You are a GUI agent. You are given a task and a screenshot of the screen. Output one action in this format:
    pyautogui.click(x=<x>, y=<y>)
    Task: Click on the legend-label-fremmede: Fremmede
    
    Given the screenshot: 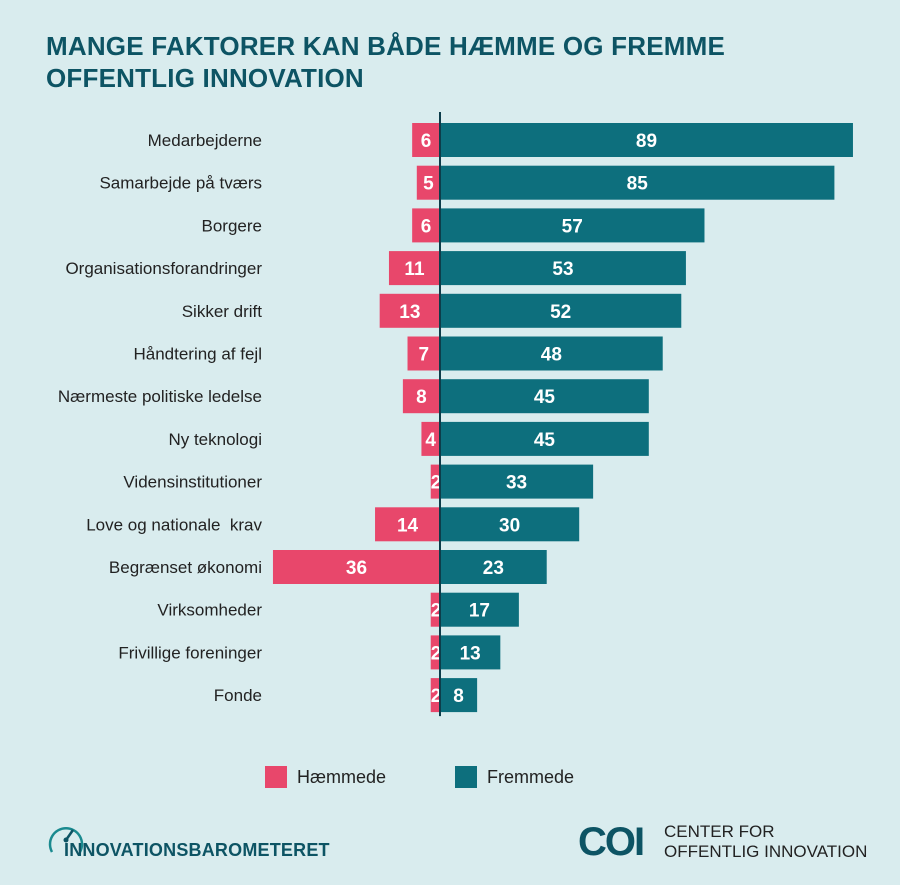 What is the action you would take?
    pyautogui.click(x=531, y=776)
    